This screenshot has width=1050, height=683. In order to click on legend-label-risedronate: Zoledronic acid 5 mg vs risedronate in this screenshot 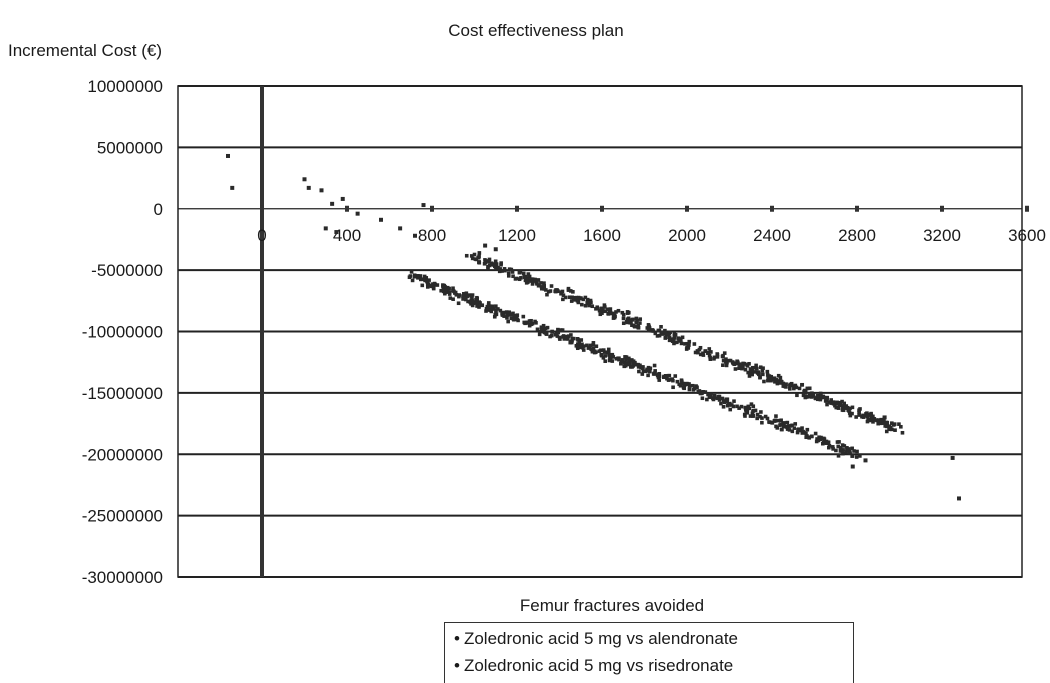, I will do `click(598, 665)`.